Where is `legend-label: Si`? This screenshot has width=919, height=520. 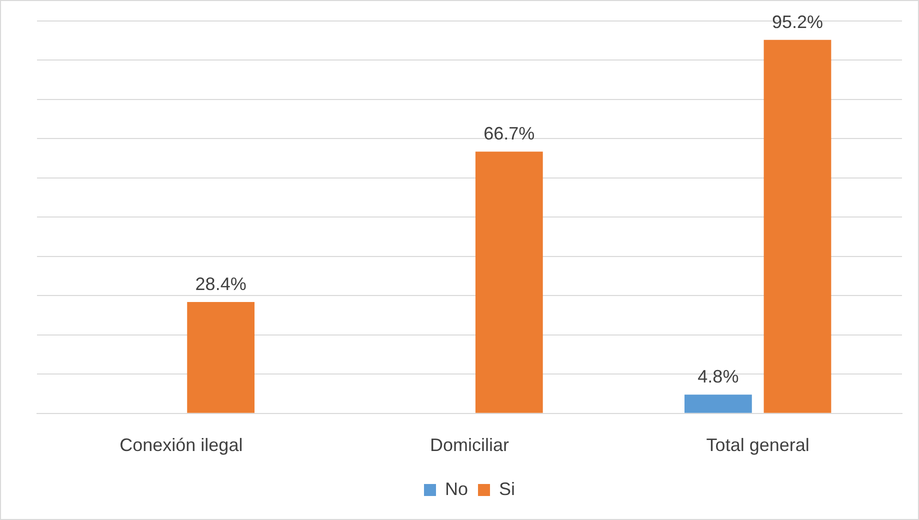
legend-label: Si is located at coordinates (507, 488).